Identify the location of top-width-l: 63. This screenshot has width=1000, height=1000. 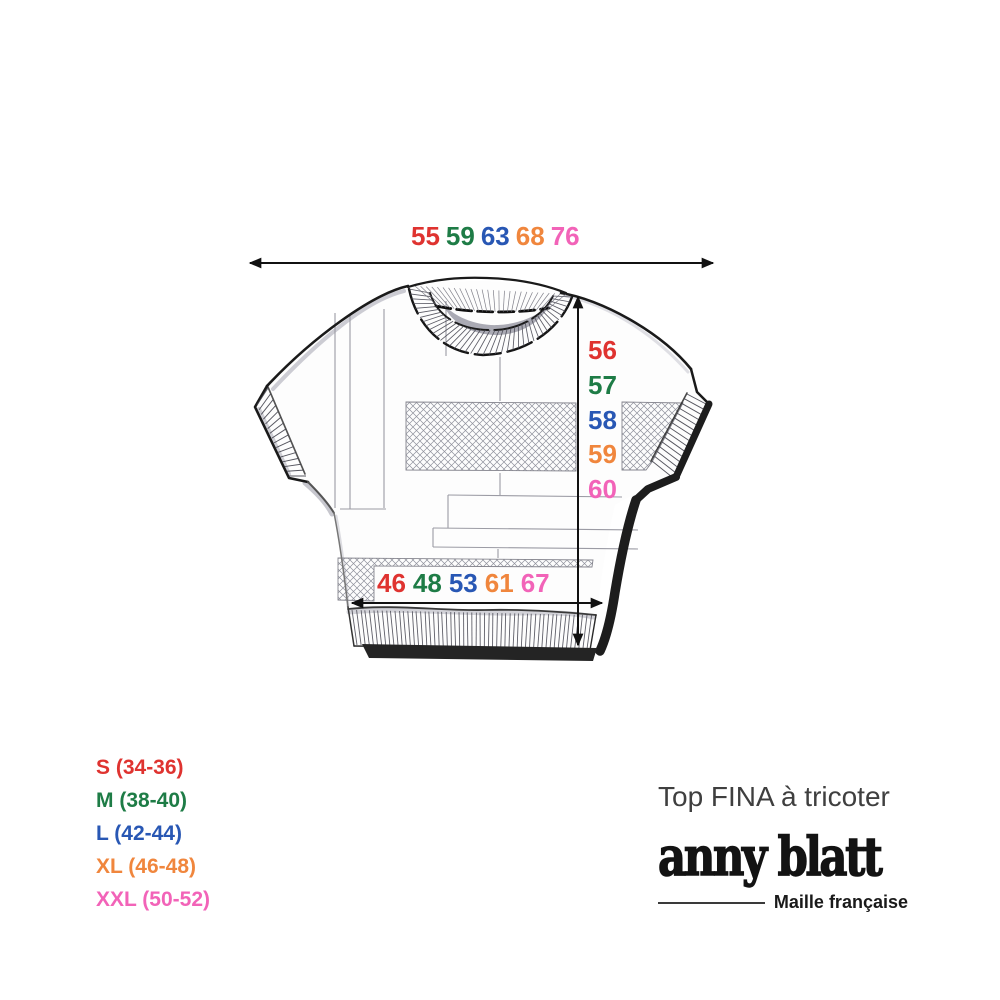
(495, 236).